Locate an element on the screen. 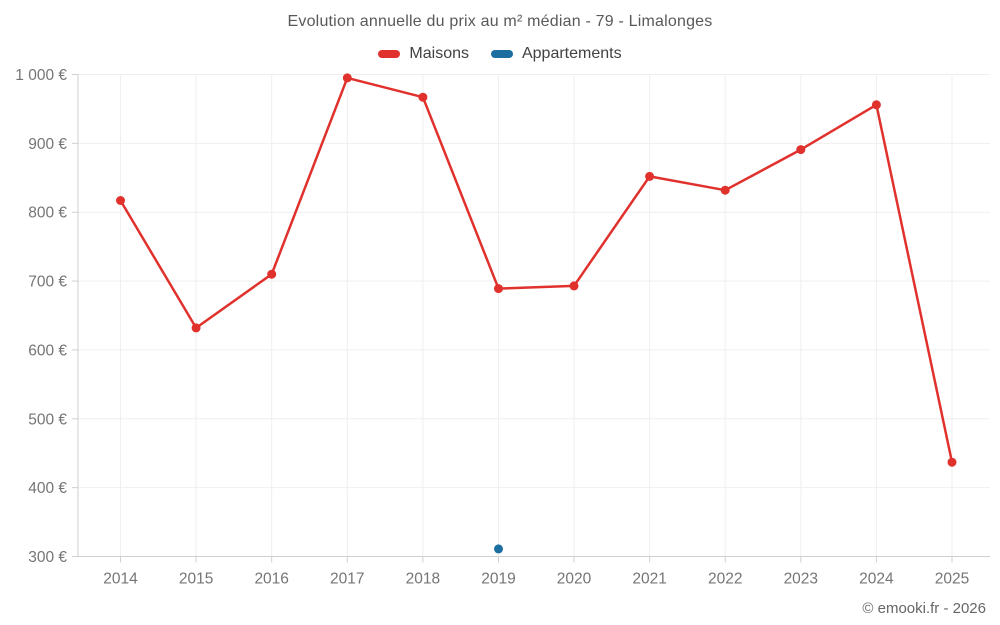 The height and width of the screenshot is (625, 1000). data-point-maisons-2017 is located at coordinates (347, 78).